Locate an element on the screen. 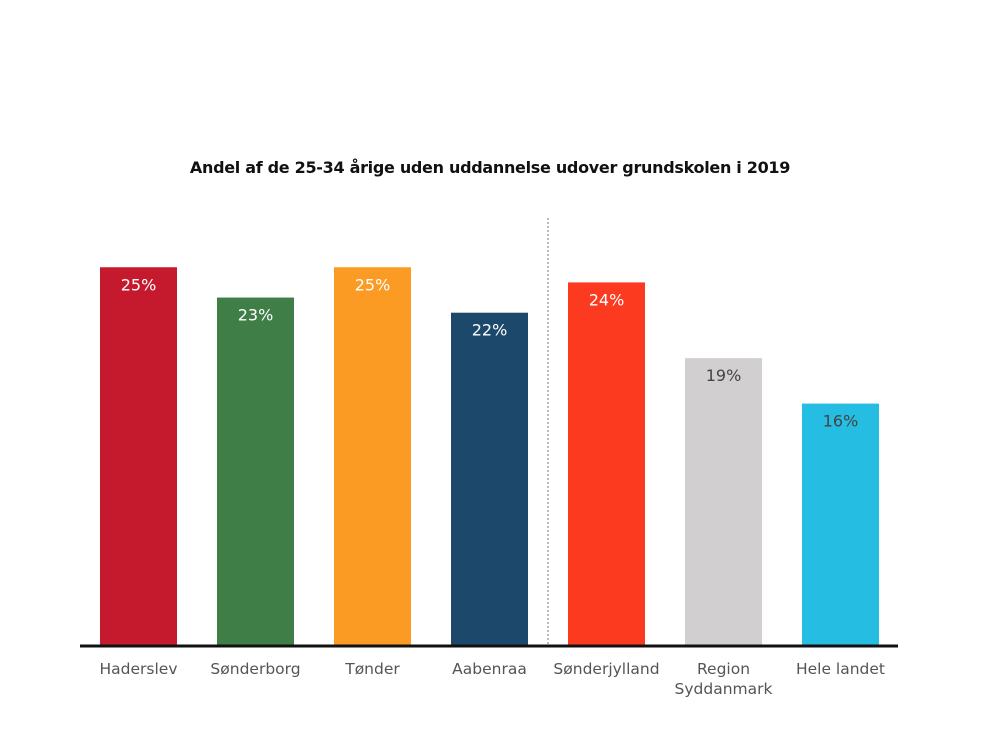  x-tick-label-line: Sønderjylland is located at coordinates (606, 669).